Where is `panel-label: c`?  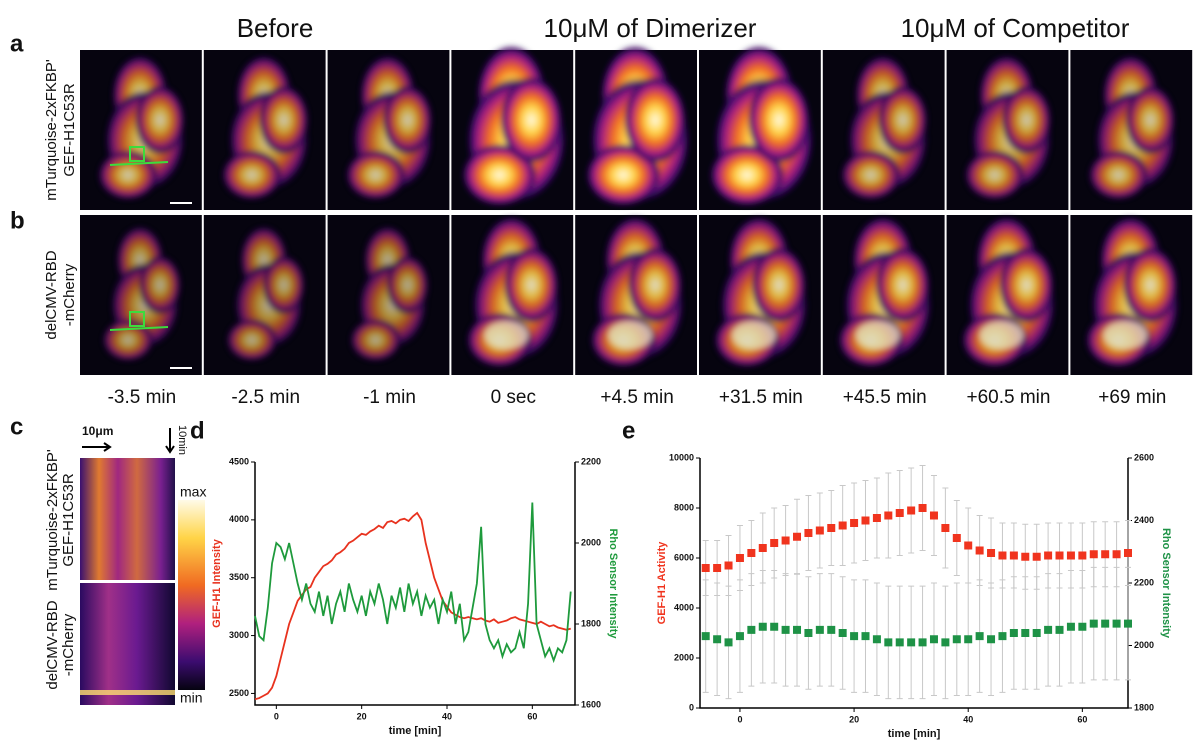
panel-label: c is located at coordinates (16, 426).